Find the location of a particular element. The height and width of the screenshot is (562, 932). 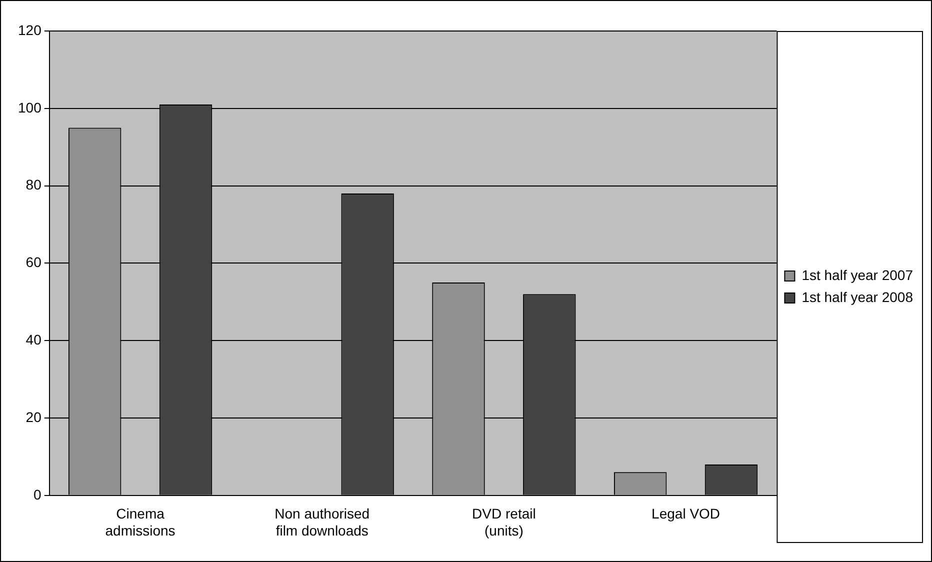

x-tick-label: Non authorised film downloads is located at coordinates (322, 522).